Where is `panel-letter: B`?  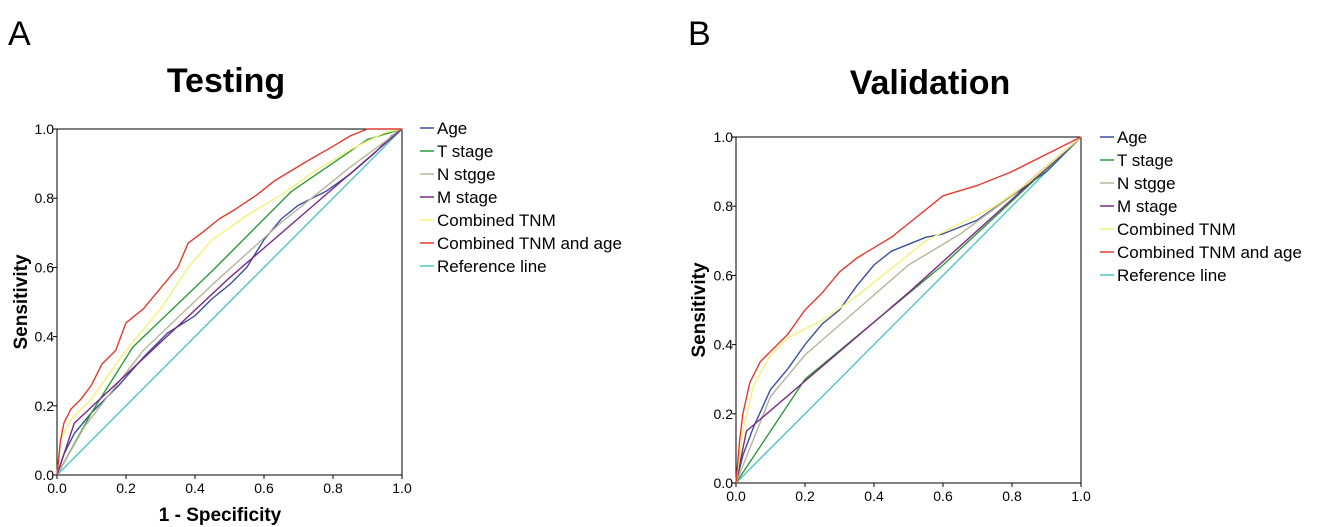
panel-letter: B is located at coordinates (699, 34).